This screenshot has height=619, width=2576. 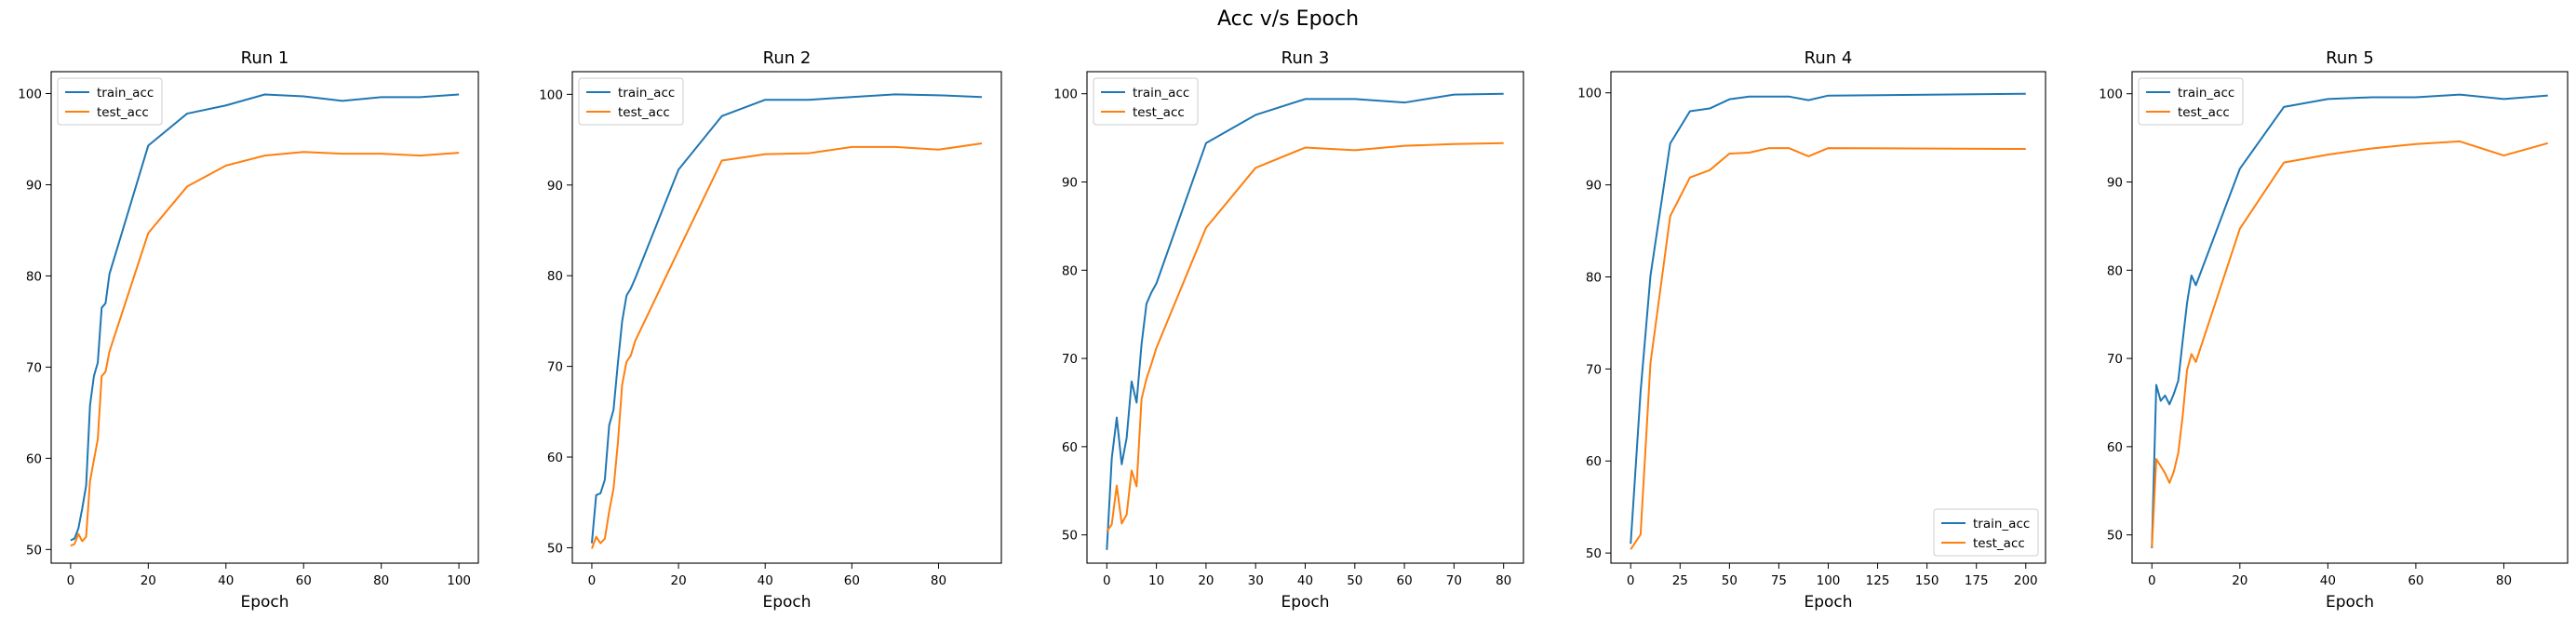 What do you see at coordinates (2026, 580) in the screenshot?
I see `x-tick-label: 200` at bounding box center [2026, 580].